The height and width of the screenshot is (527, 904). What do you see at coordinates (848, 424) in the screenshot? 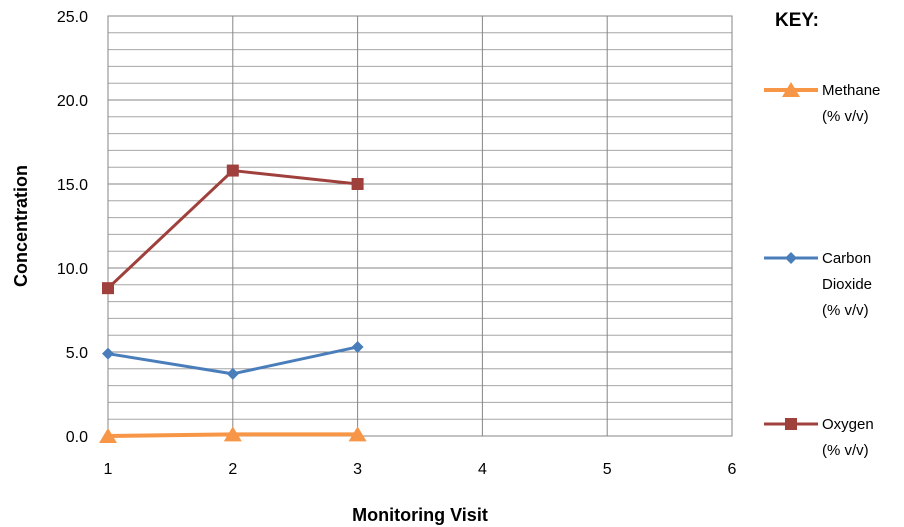
I see `legend-label: Oxygen` at bounding box center [848, 424].